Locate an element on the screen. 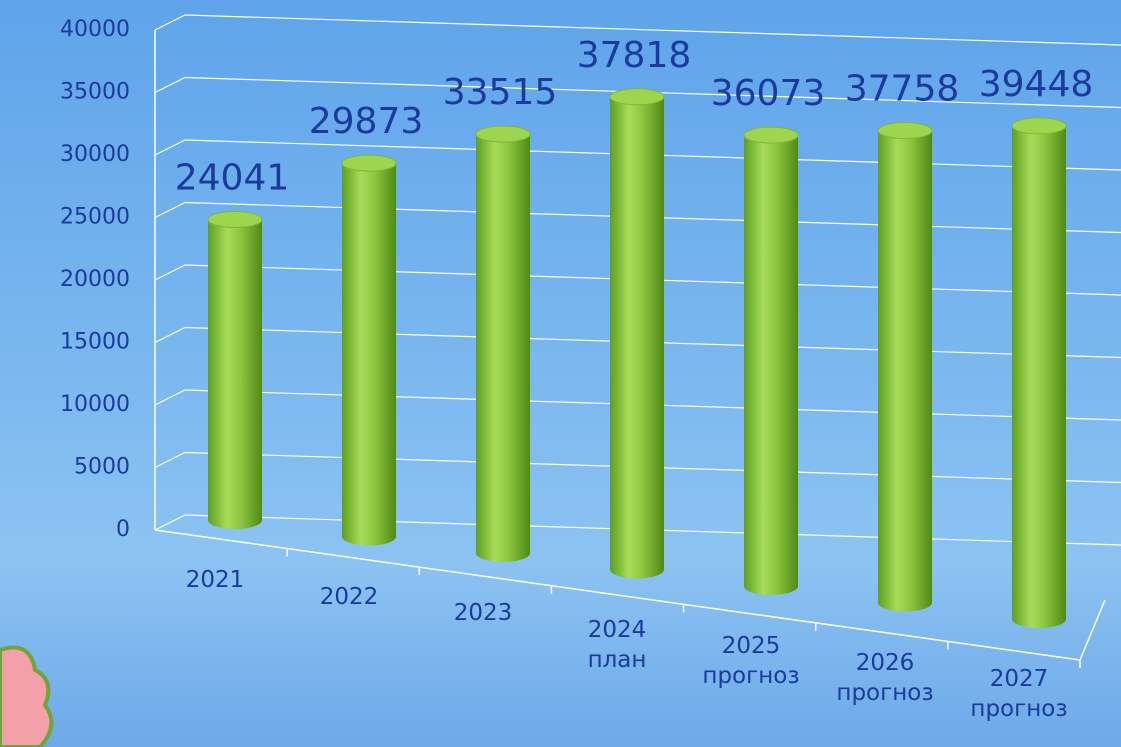 This screenshot has width=1121, height=747. value-label: 36073 is located at coordinates (768, 93).